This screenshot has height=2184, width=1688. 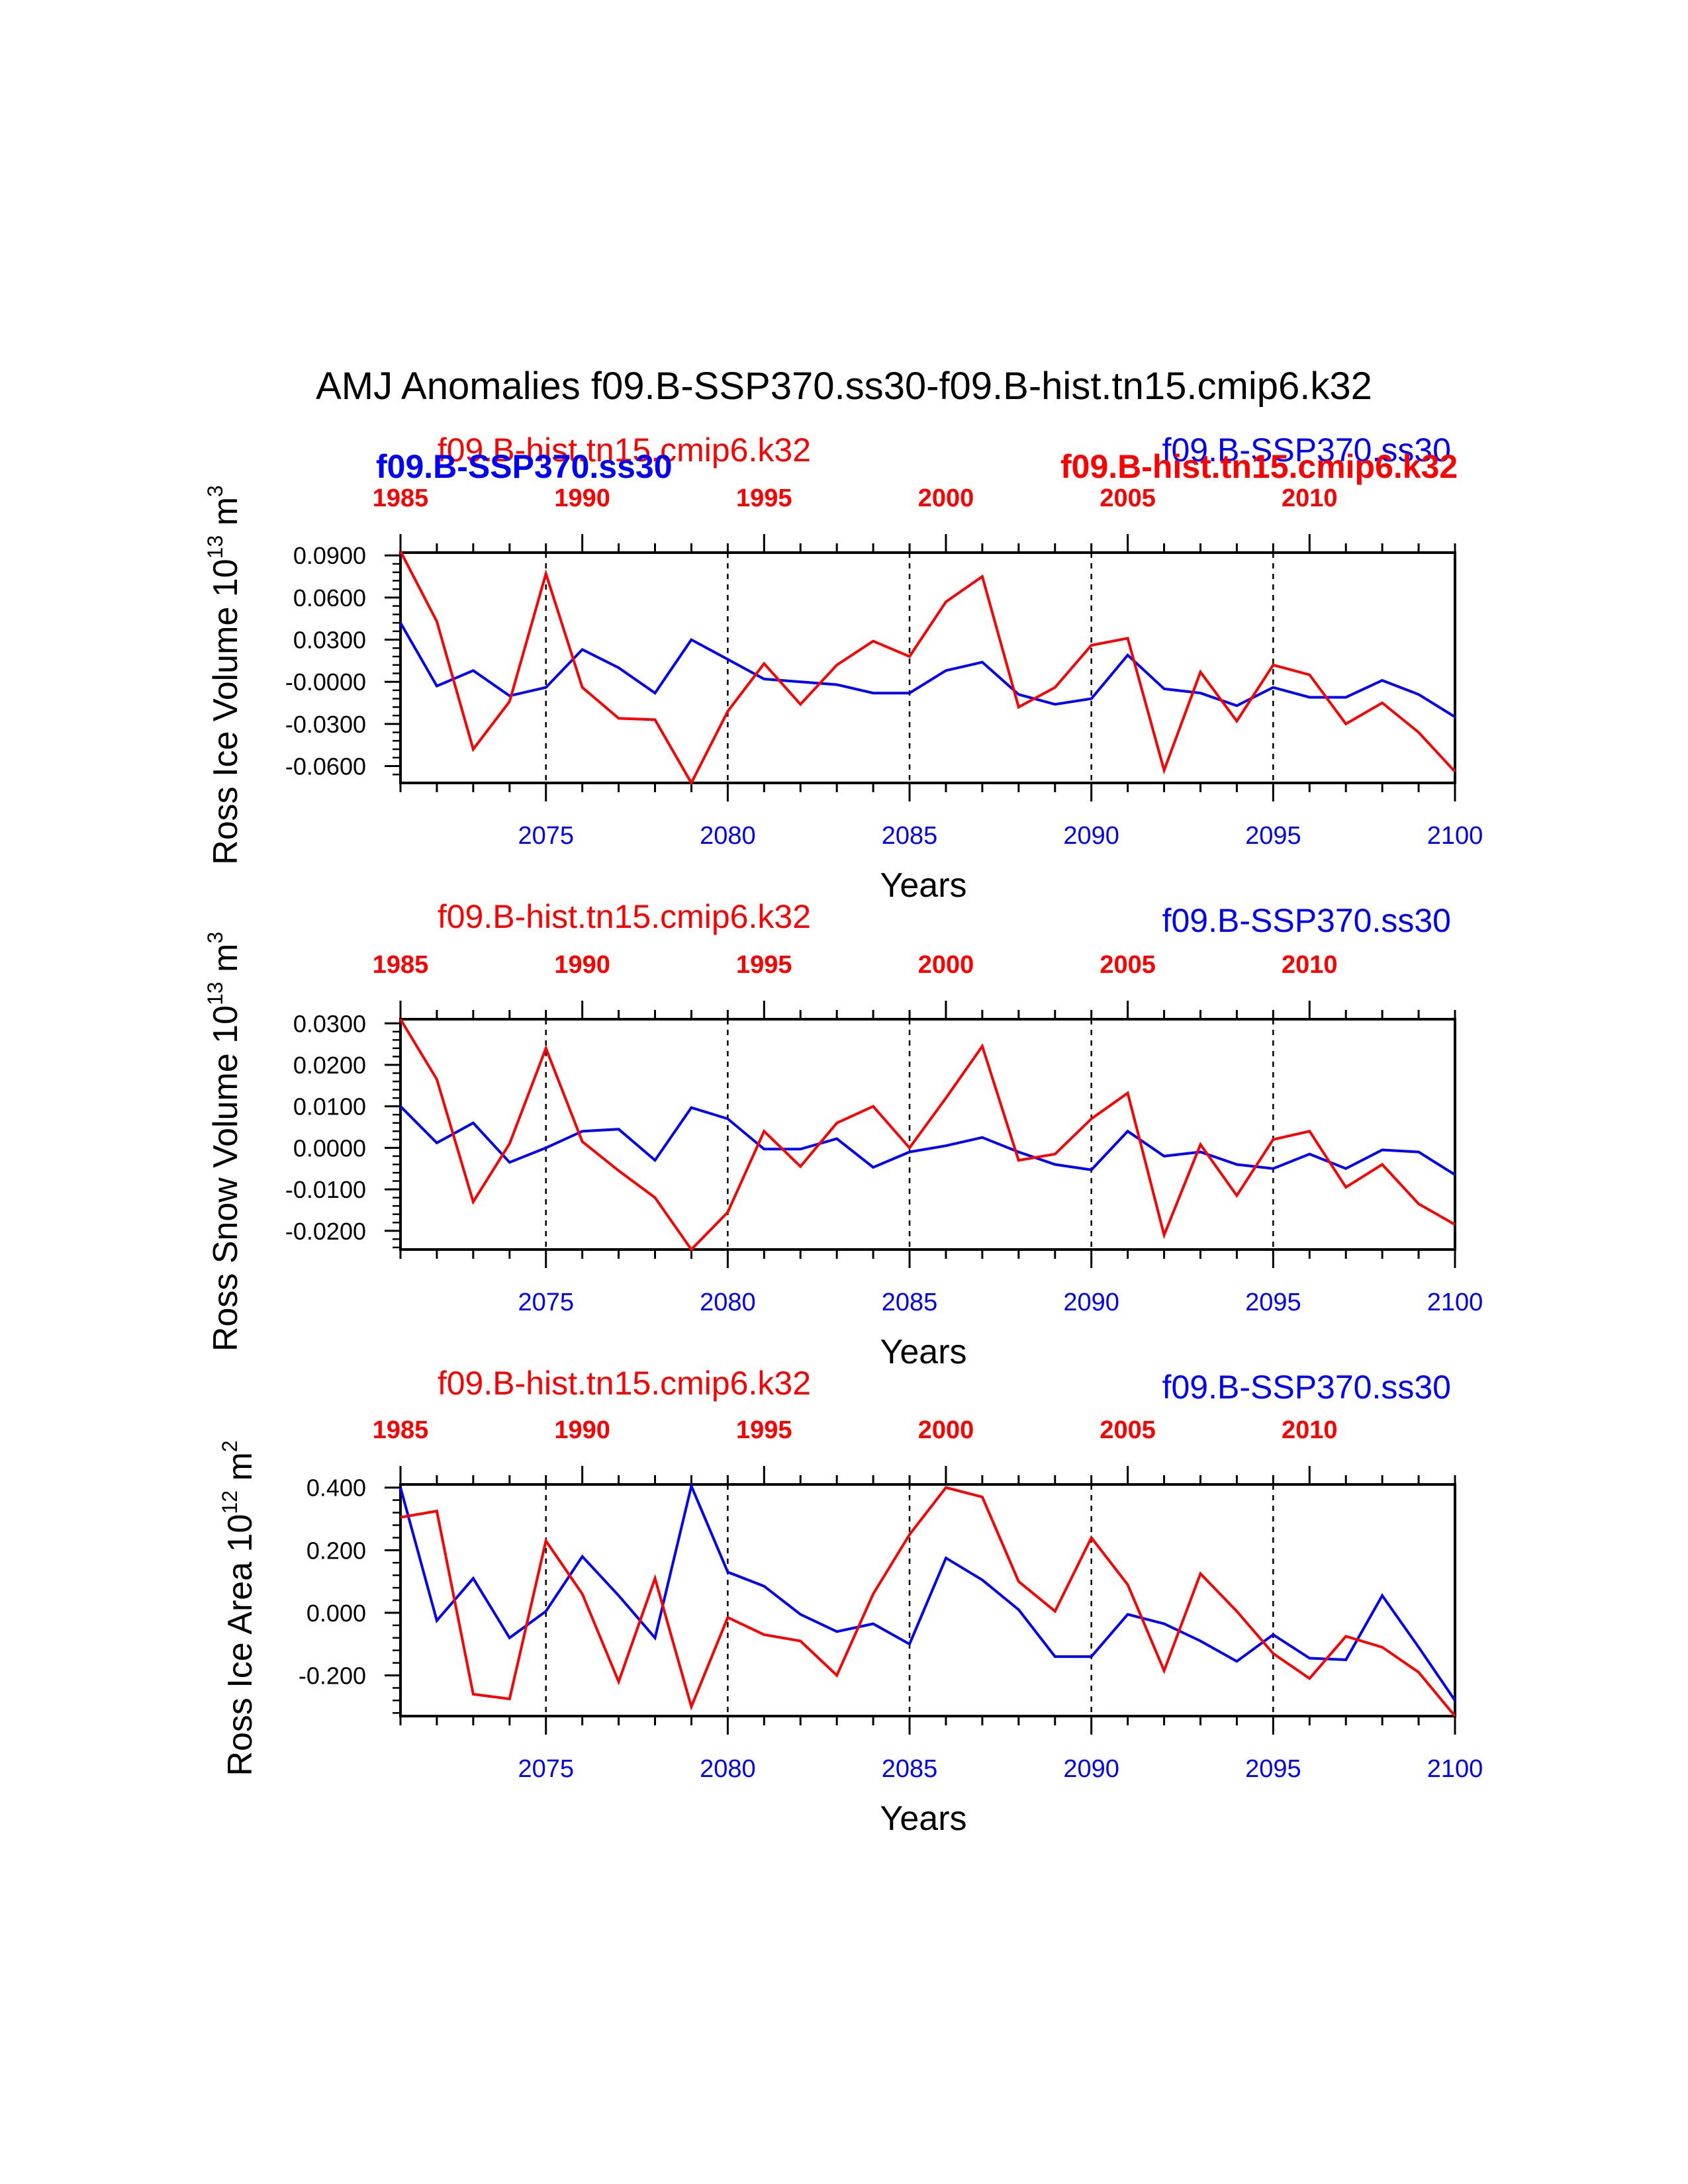 What do you see at coordinates (325, 682) in the screenshot?
I see `y-tick-label: -0.0000` at bounding box center [325, 682].